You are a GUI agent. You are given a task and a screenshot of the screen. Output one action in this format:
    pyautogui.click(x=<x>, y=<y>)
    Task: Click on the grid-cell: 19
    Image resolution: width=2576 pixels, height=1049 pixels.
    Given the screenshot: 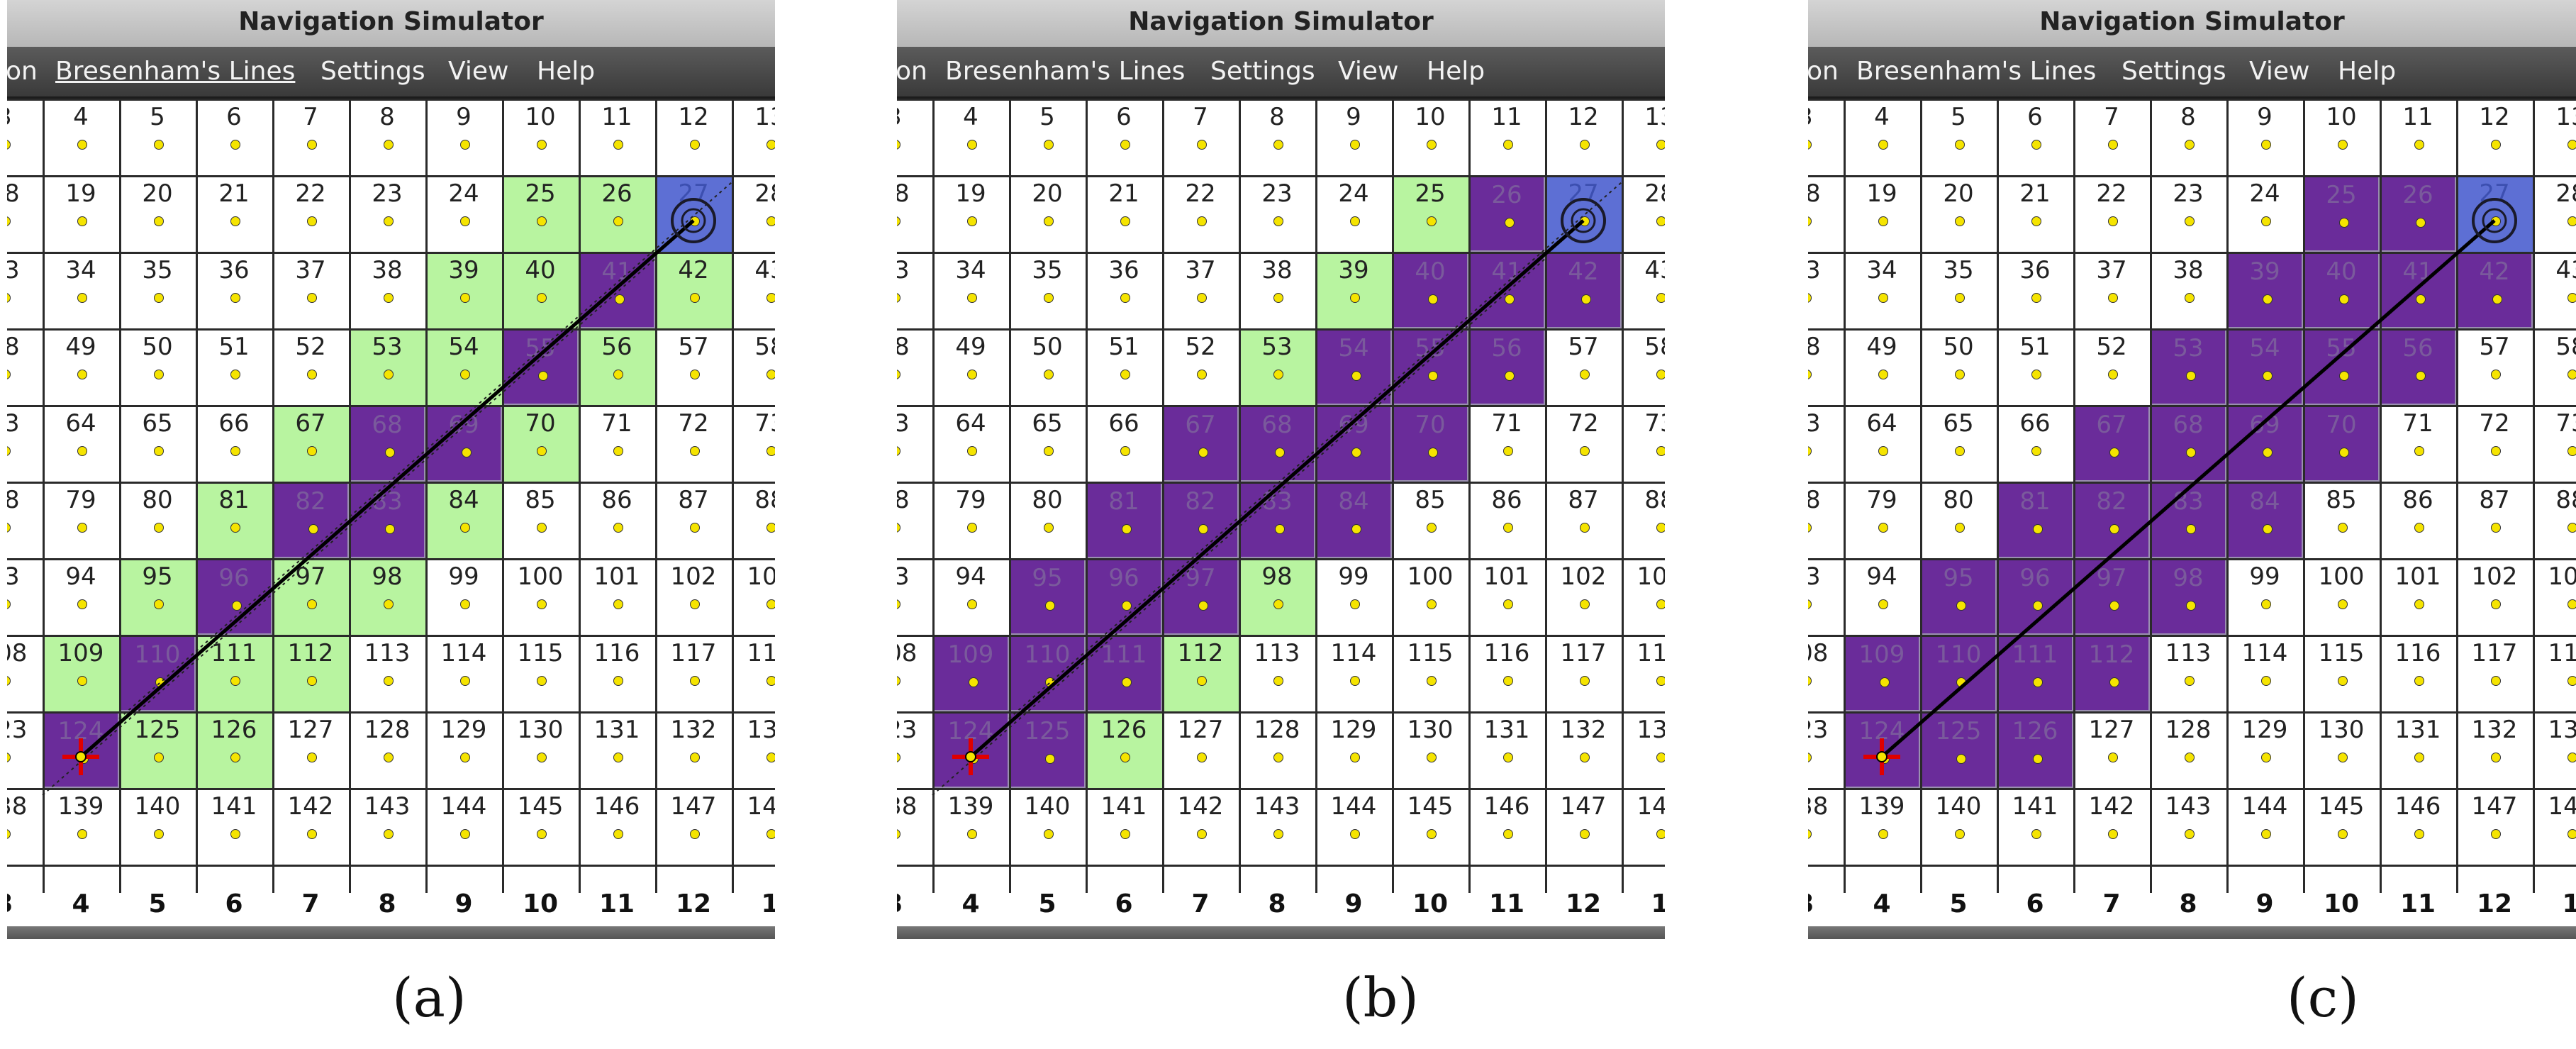 What is the action you would take?
    pyautogui.click(x=970, y=213)
    